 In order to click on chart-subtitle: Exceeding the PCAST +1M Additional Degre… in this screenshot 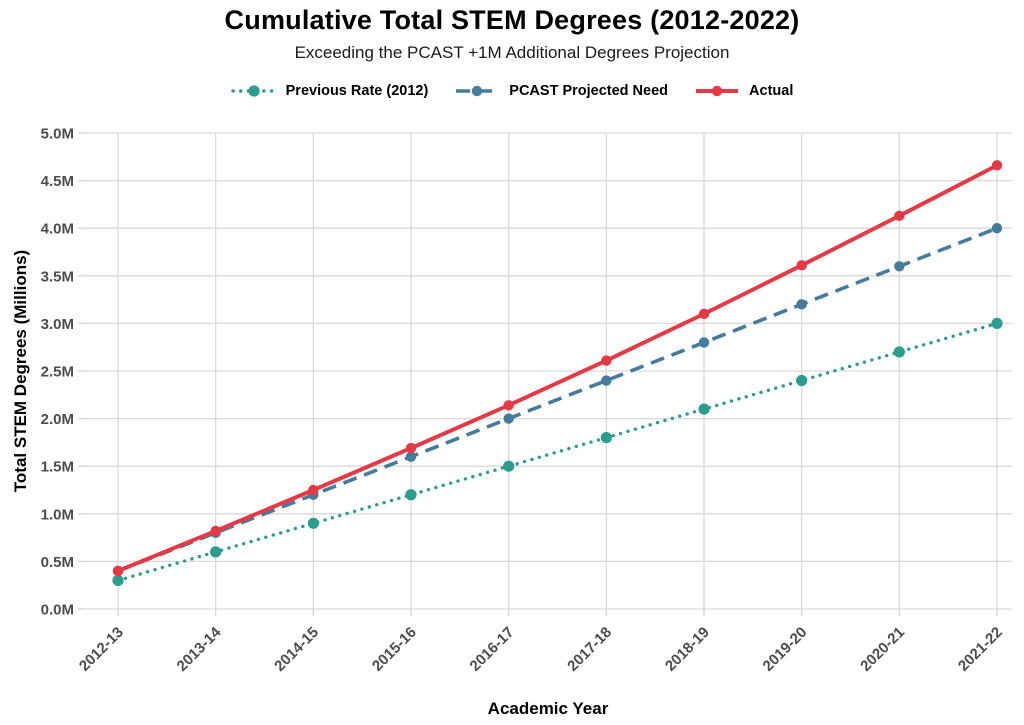, I will do `click(512, 52)`.